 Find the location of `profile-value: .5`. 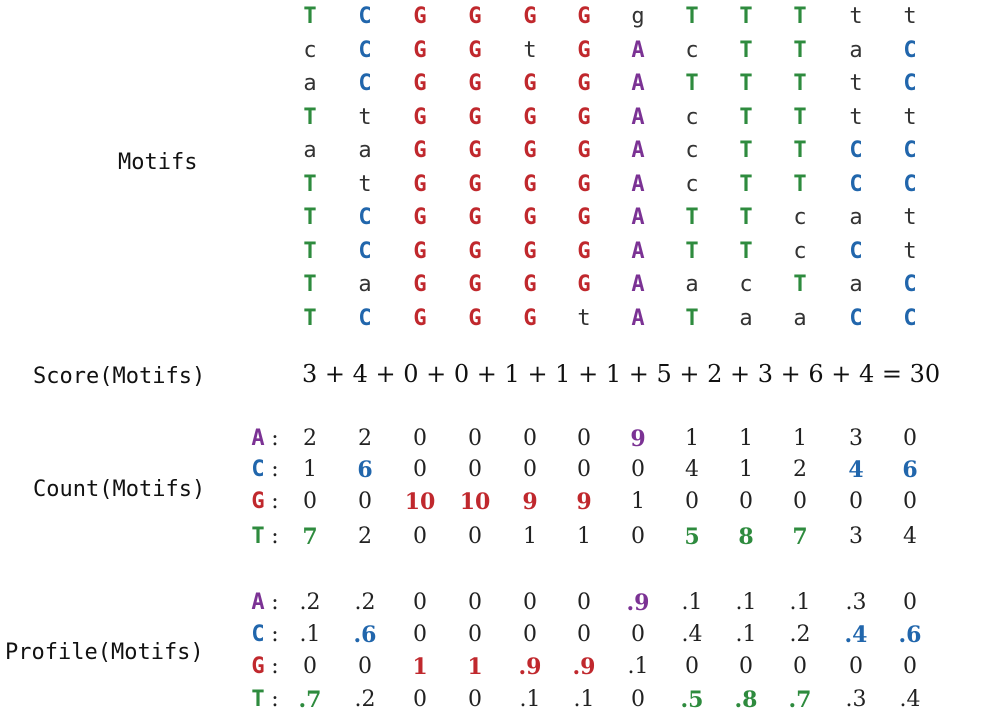

profile-value: .5 is located at coordinates (692, 700).